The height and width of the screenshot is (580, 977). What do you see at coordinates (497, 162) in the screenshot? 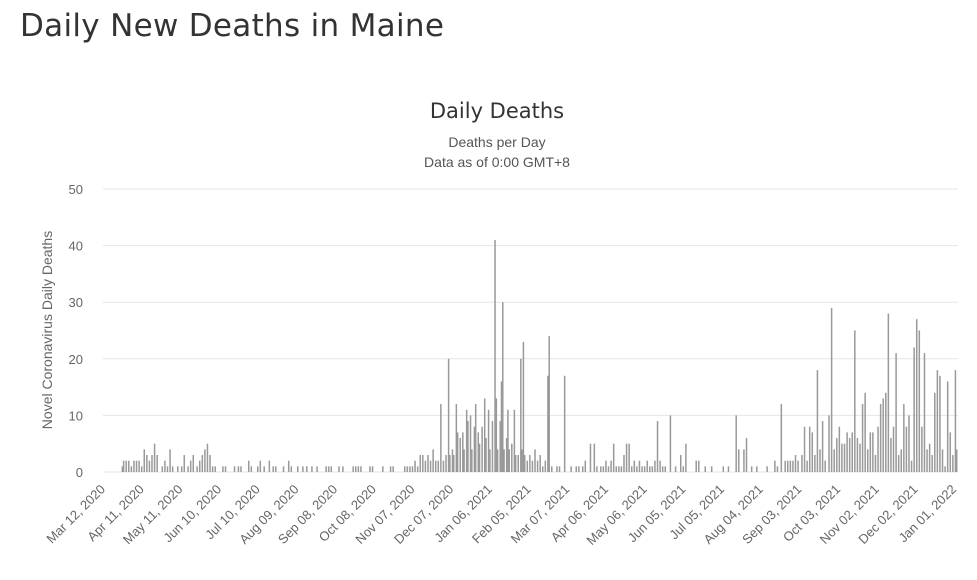
I see `chart-subtitle-date: Data as of 0:00 GMT+8` at bounding box center [497, 162].